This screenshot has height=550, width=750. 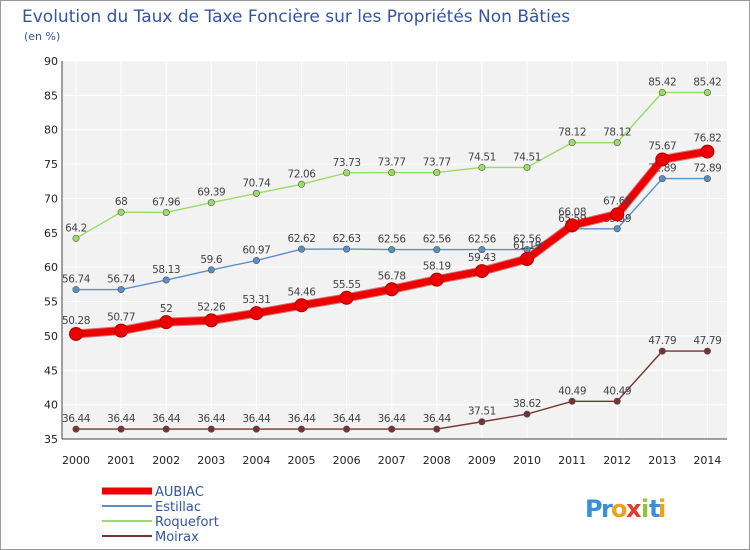 I want to click on data-label: 50.28, so click(x=76, y=321).